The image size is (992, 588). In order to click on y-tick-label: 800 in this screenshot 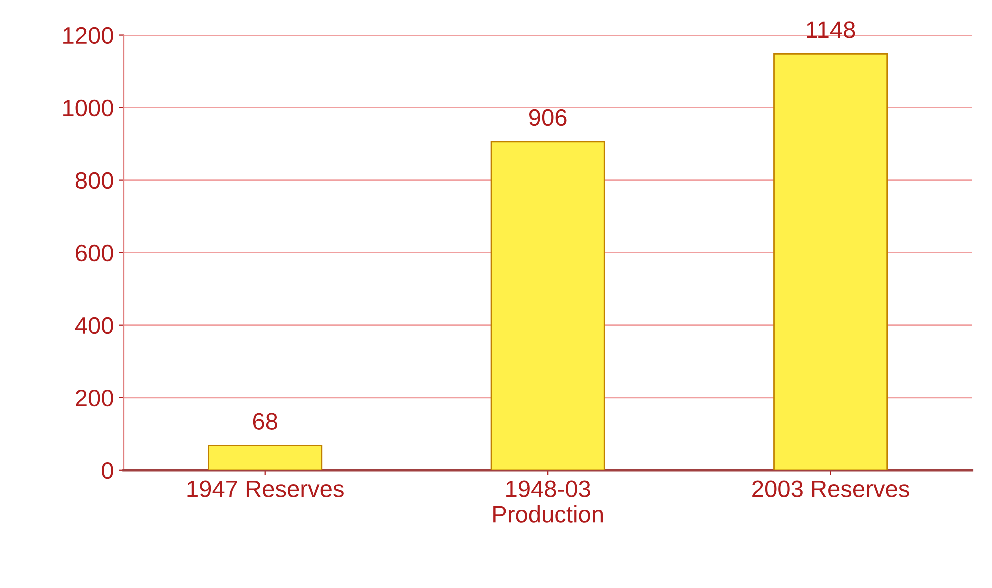, I will do `click(95, 181)`.